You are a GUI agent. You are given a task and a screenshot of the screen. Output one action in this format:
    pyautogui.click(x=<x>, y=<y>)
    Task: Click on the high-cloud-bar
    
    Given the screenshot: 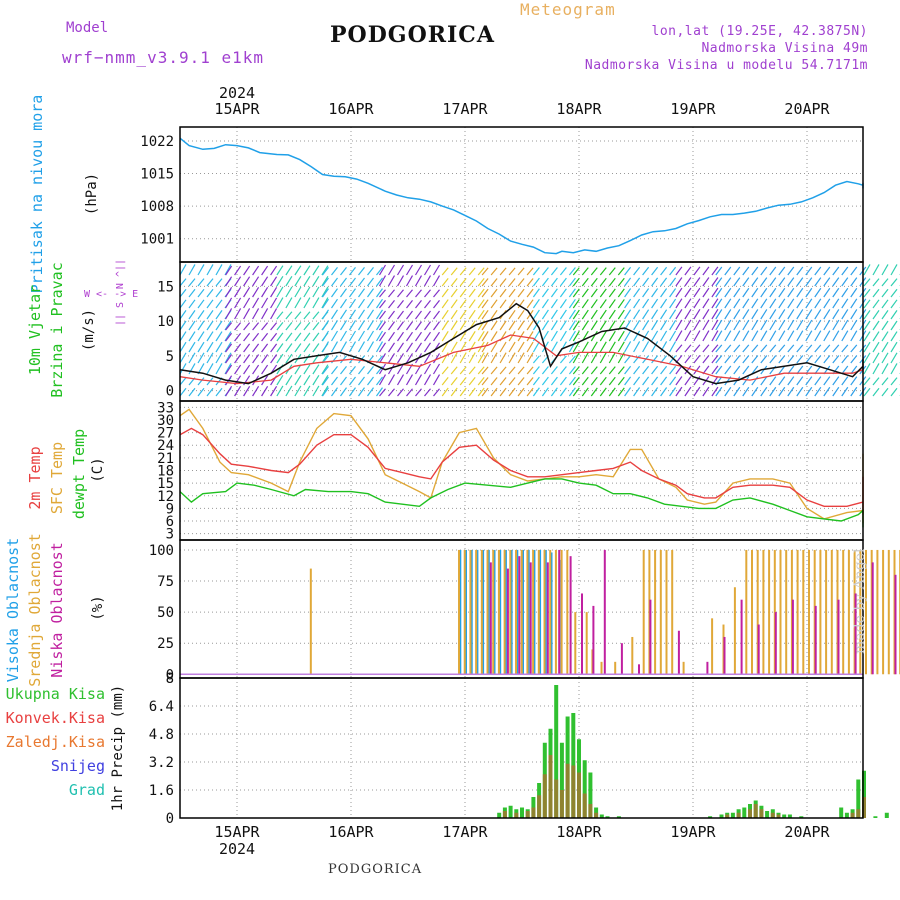 What is the action you would take?
    pyautogui.click(x=505, y=612)
    